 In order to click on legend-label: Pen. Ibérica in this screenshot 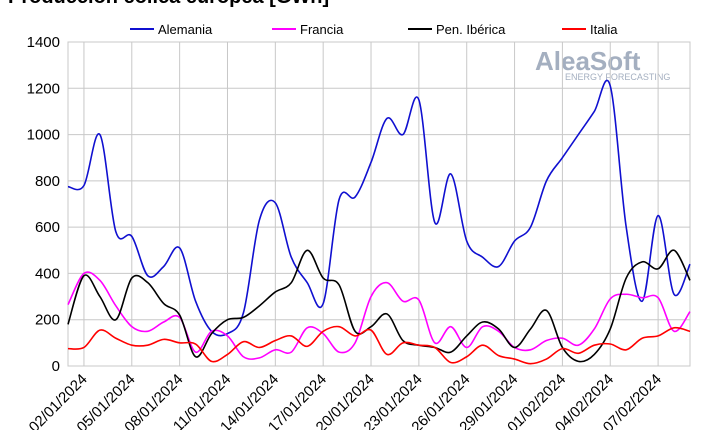, I will do `click(471, 29)`.